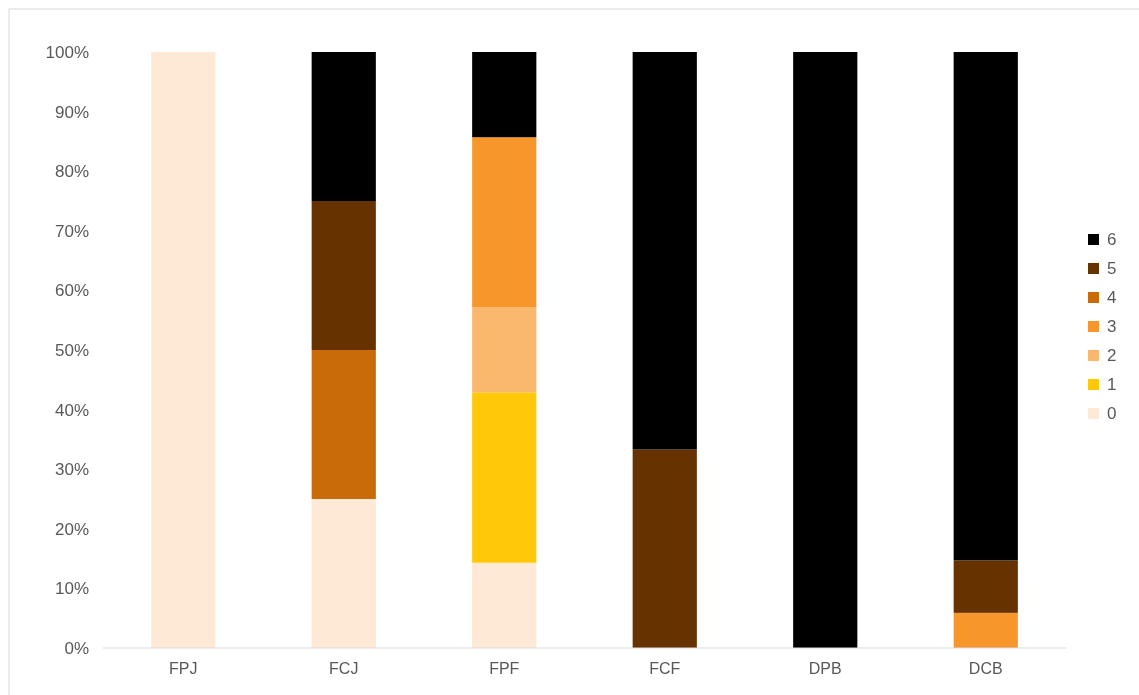 Image resolution: width=1139 pixels, height=695 pixels. Describe the element at coordinates (71, 350) in the screenshot. I see `y-tick-label: 50%` at that location.